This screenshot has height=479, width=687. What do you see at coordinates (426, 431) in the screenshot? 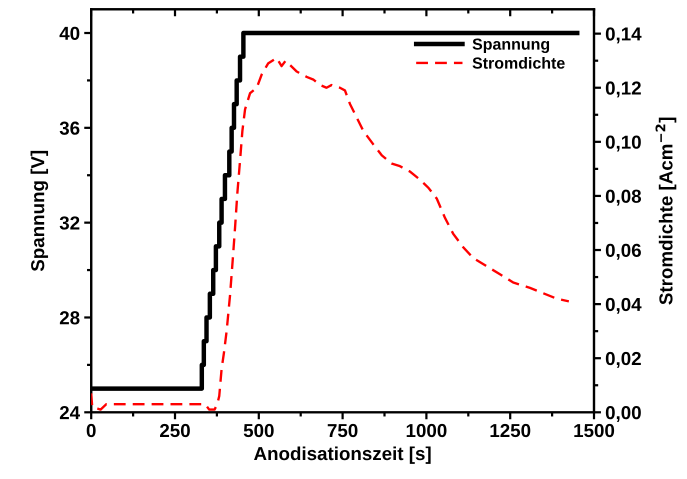
I see `x-tick-label: 1000` at bounding box center [426, 431].